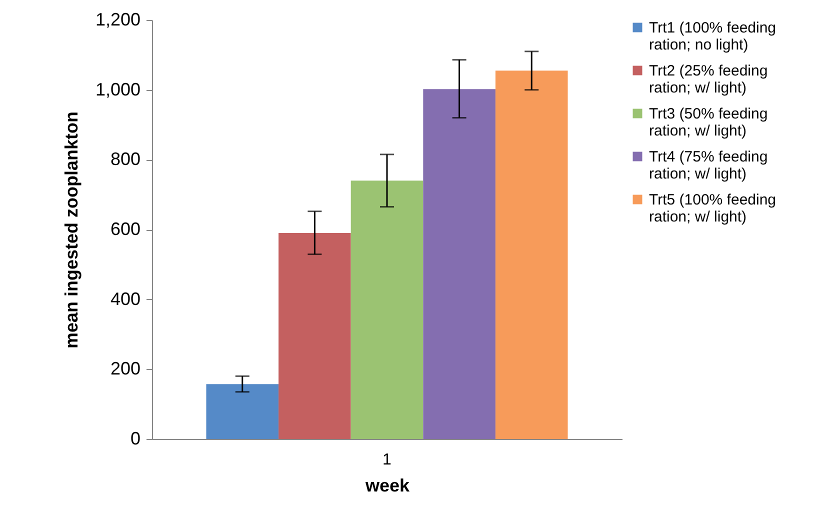 The image size is (832, 516). Describe the element at coordinates (708, 79) in the screenshot. I see `legend-label: Trt2 (25% feeding ration; w/ light)` at that location.